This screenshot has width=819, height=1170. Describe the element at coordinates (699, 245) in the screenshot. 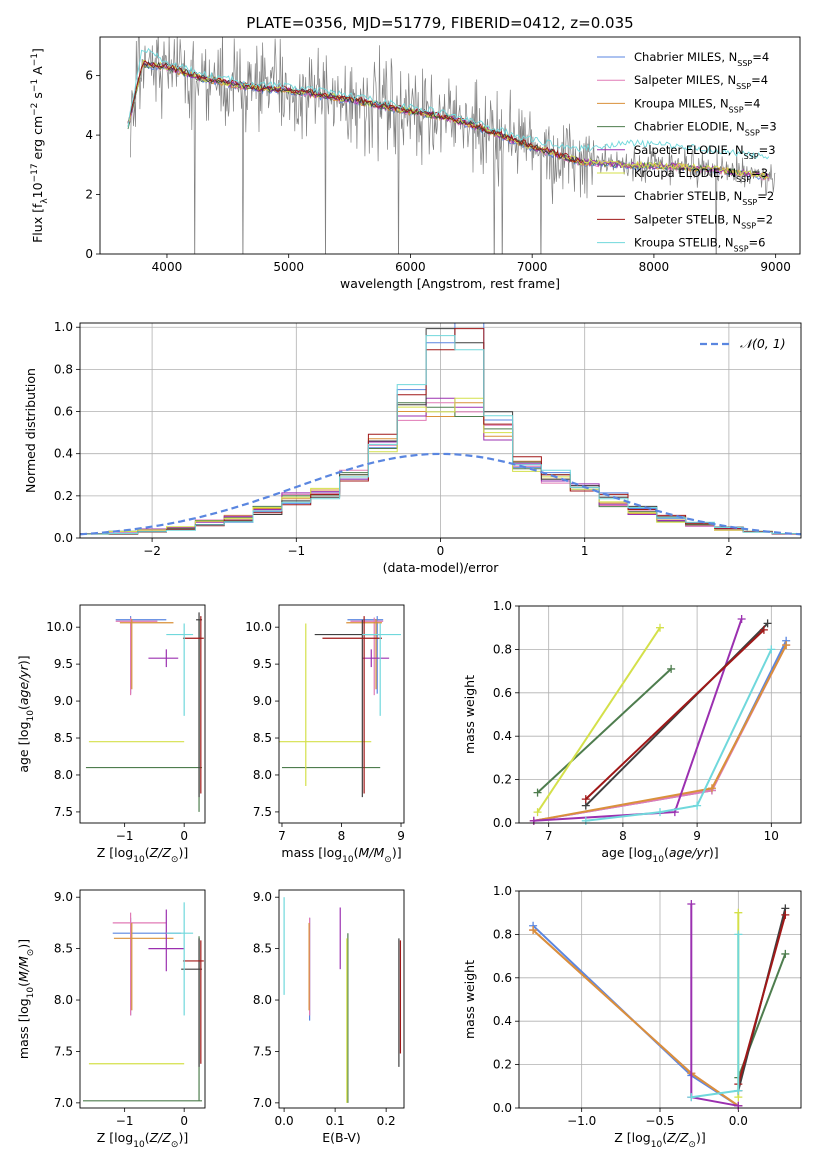

I see `legend-label: Kroupa STELIB, NSSP=6` at that location.